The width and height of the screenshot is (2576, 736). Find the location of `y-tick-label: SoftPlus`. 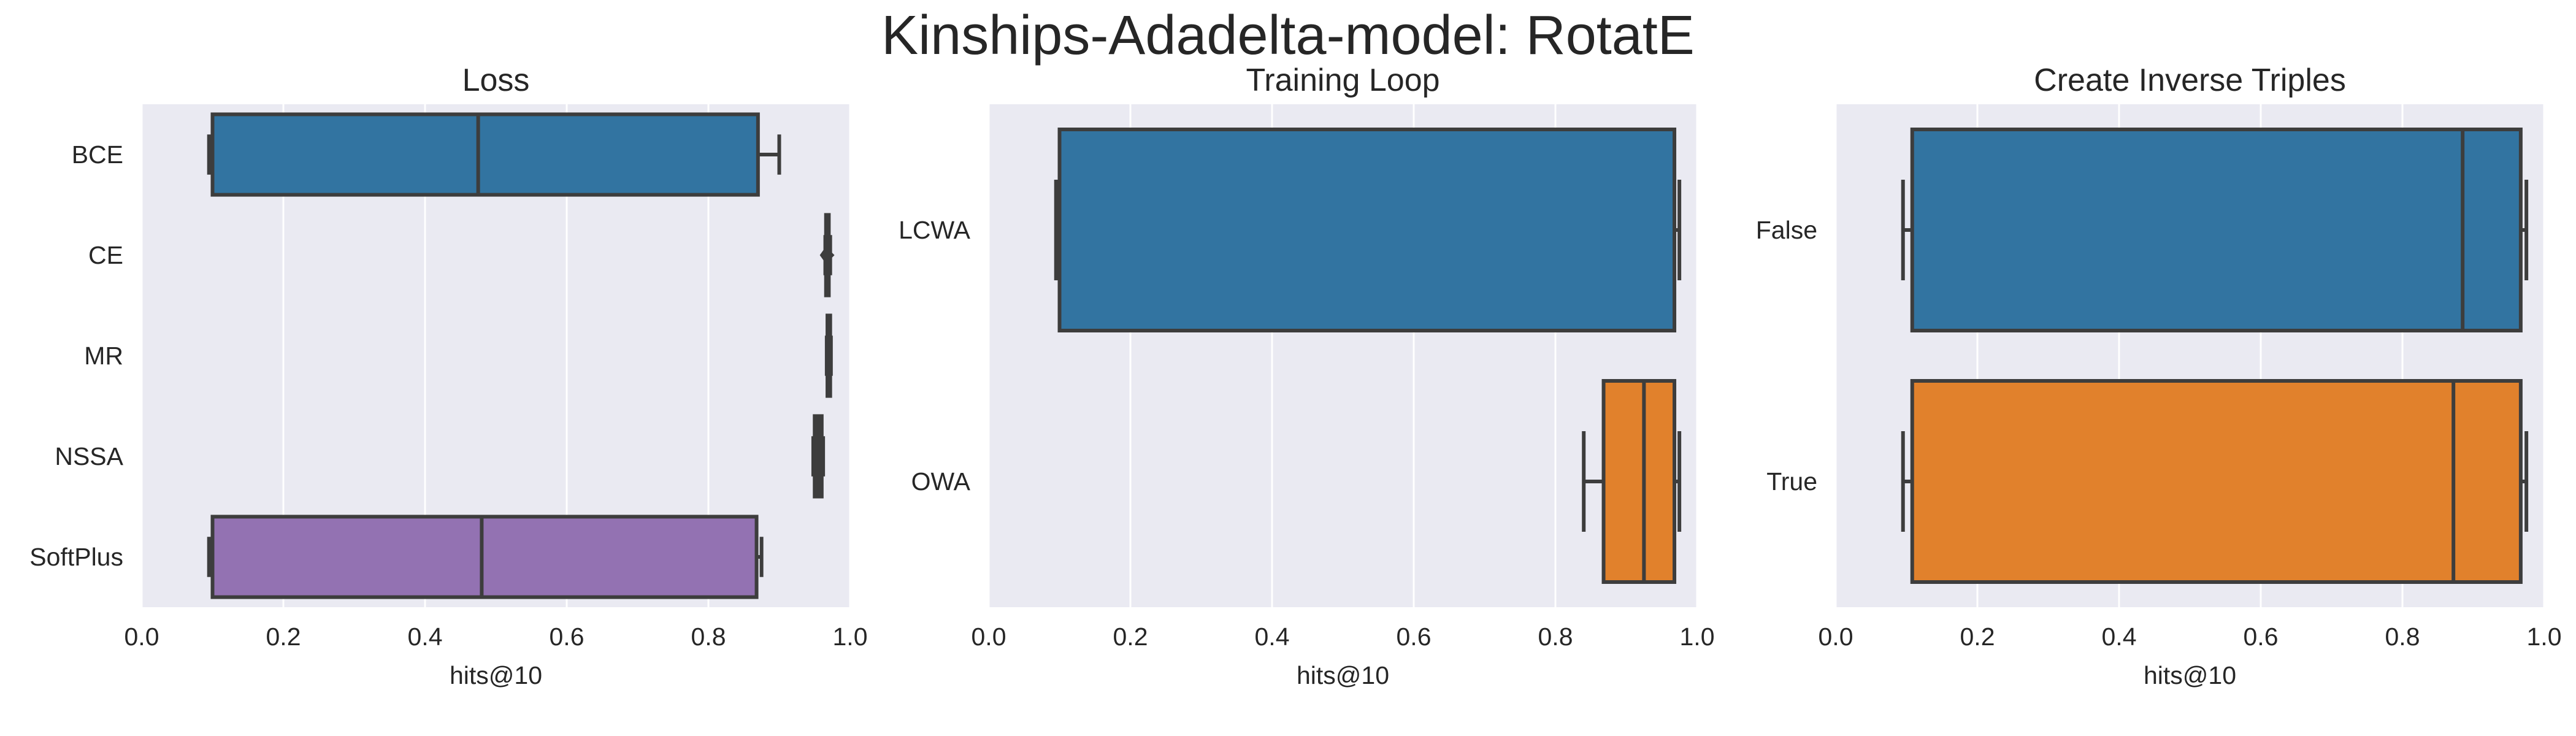

y-tick-label: SoftPlus is located at coordinates (76, 557).